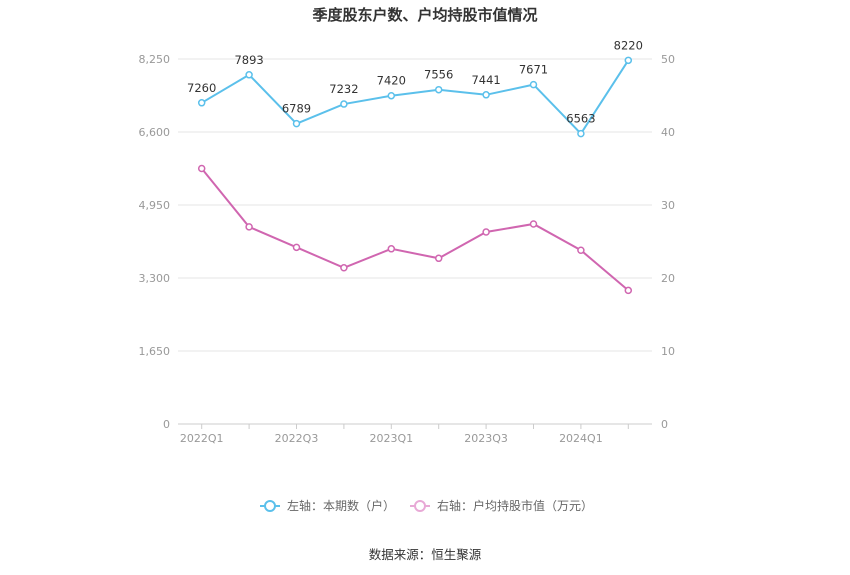 This screenshot has height=575, width=850. What do you see at coordinates (202, 438) in the screenshot?
I see `x-tick-label: 2022Q1` at bounding box center [202, 438].